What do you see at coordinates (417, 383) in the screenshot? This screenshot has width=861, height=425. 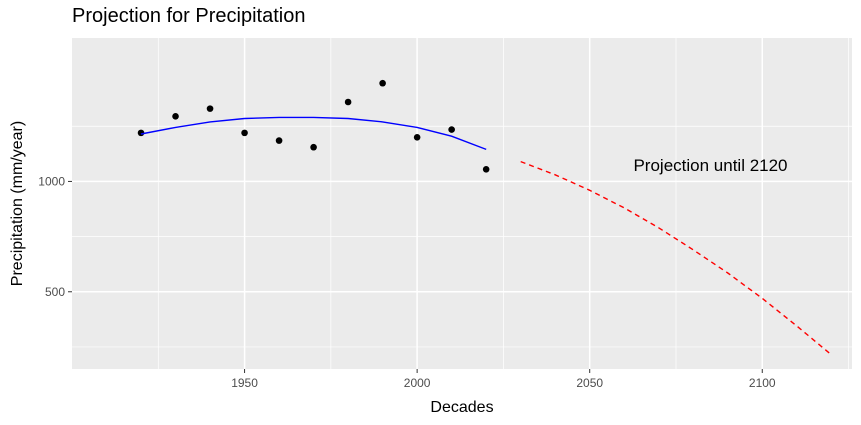 I see `x-tick-label: 2000` at bounding box center [417, 383].